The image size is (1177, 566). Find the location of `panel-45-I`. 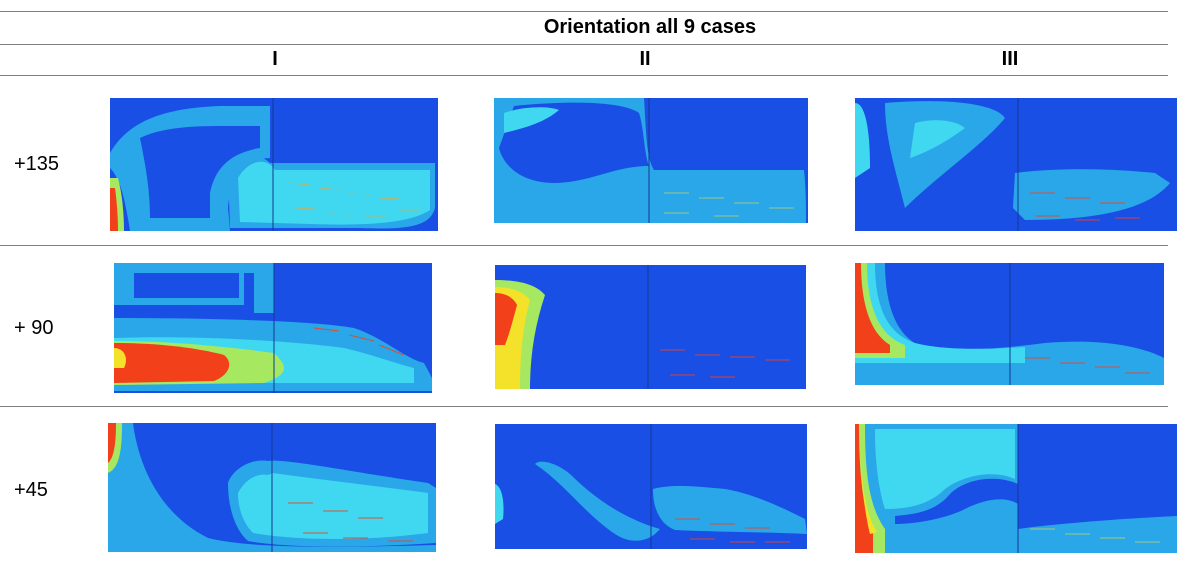

panel-45-I is located at coordinates (272, 487).